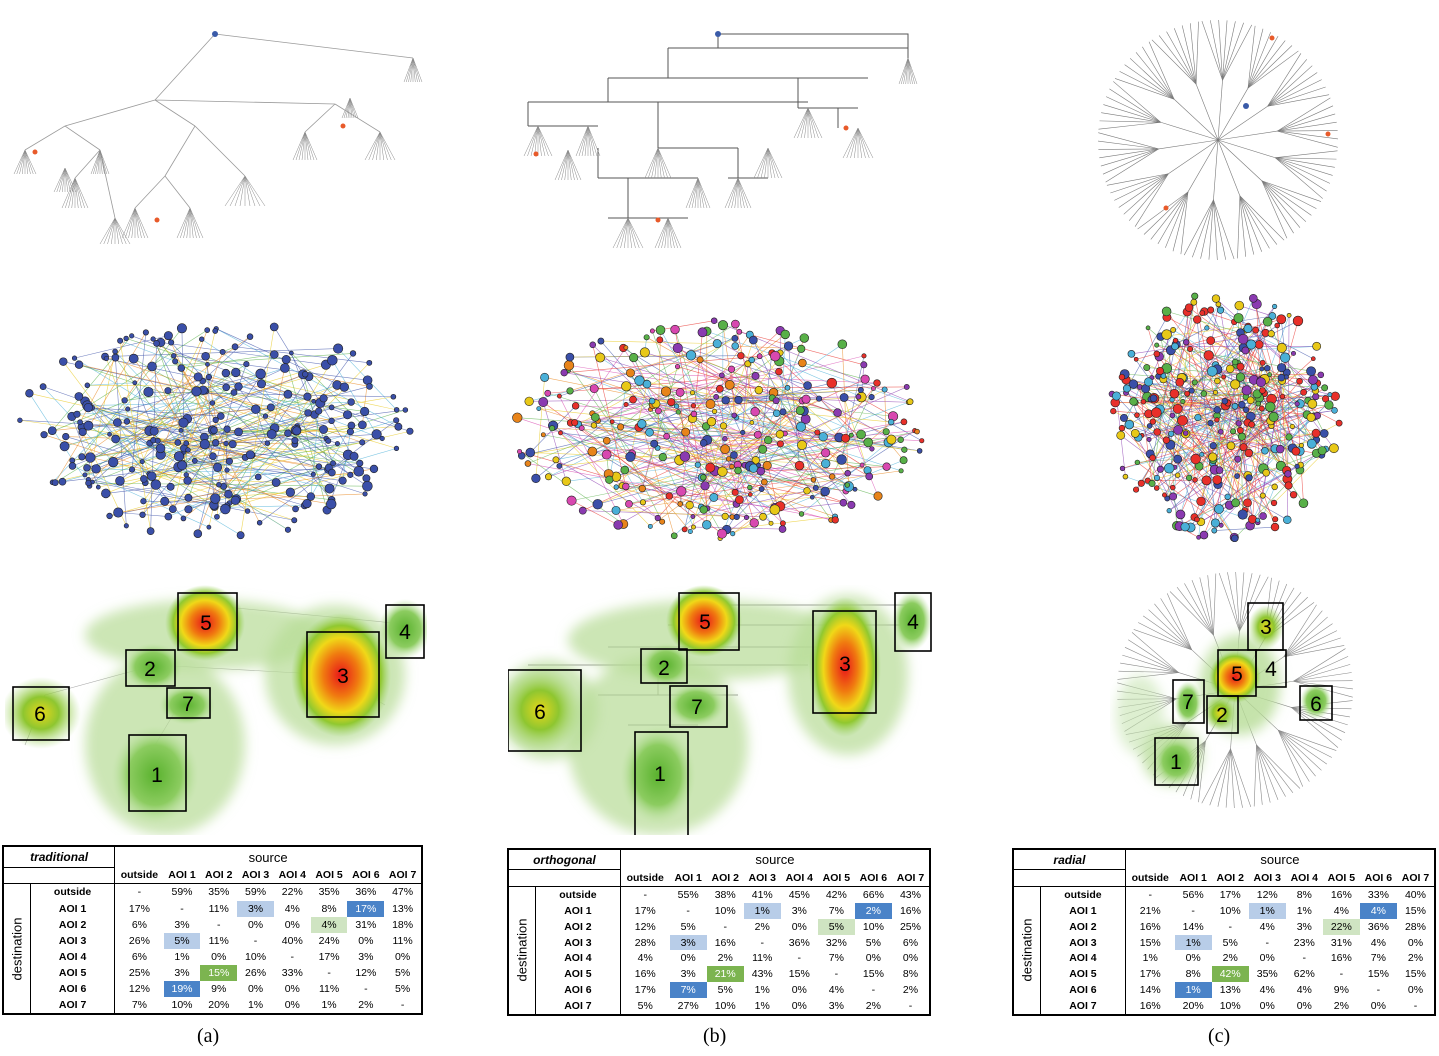 Image resolution: width=1439 pixels, height=1056 pixels. I want to click on table-cell: 25%, so click(139, 972).